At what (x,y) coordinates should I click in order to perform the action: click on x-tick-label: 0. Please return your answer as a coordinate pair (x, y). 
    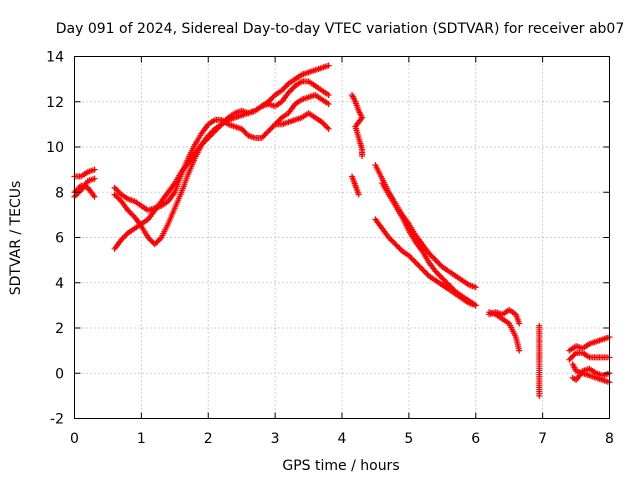
    Looking at the image, I should click on (74, 439).